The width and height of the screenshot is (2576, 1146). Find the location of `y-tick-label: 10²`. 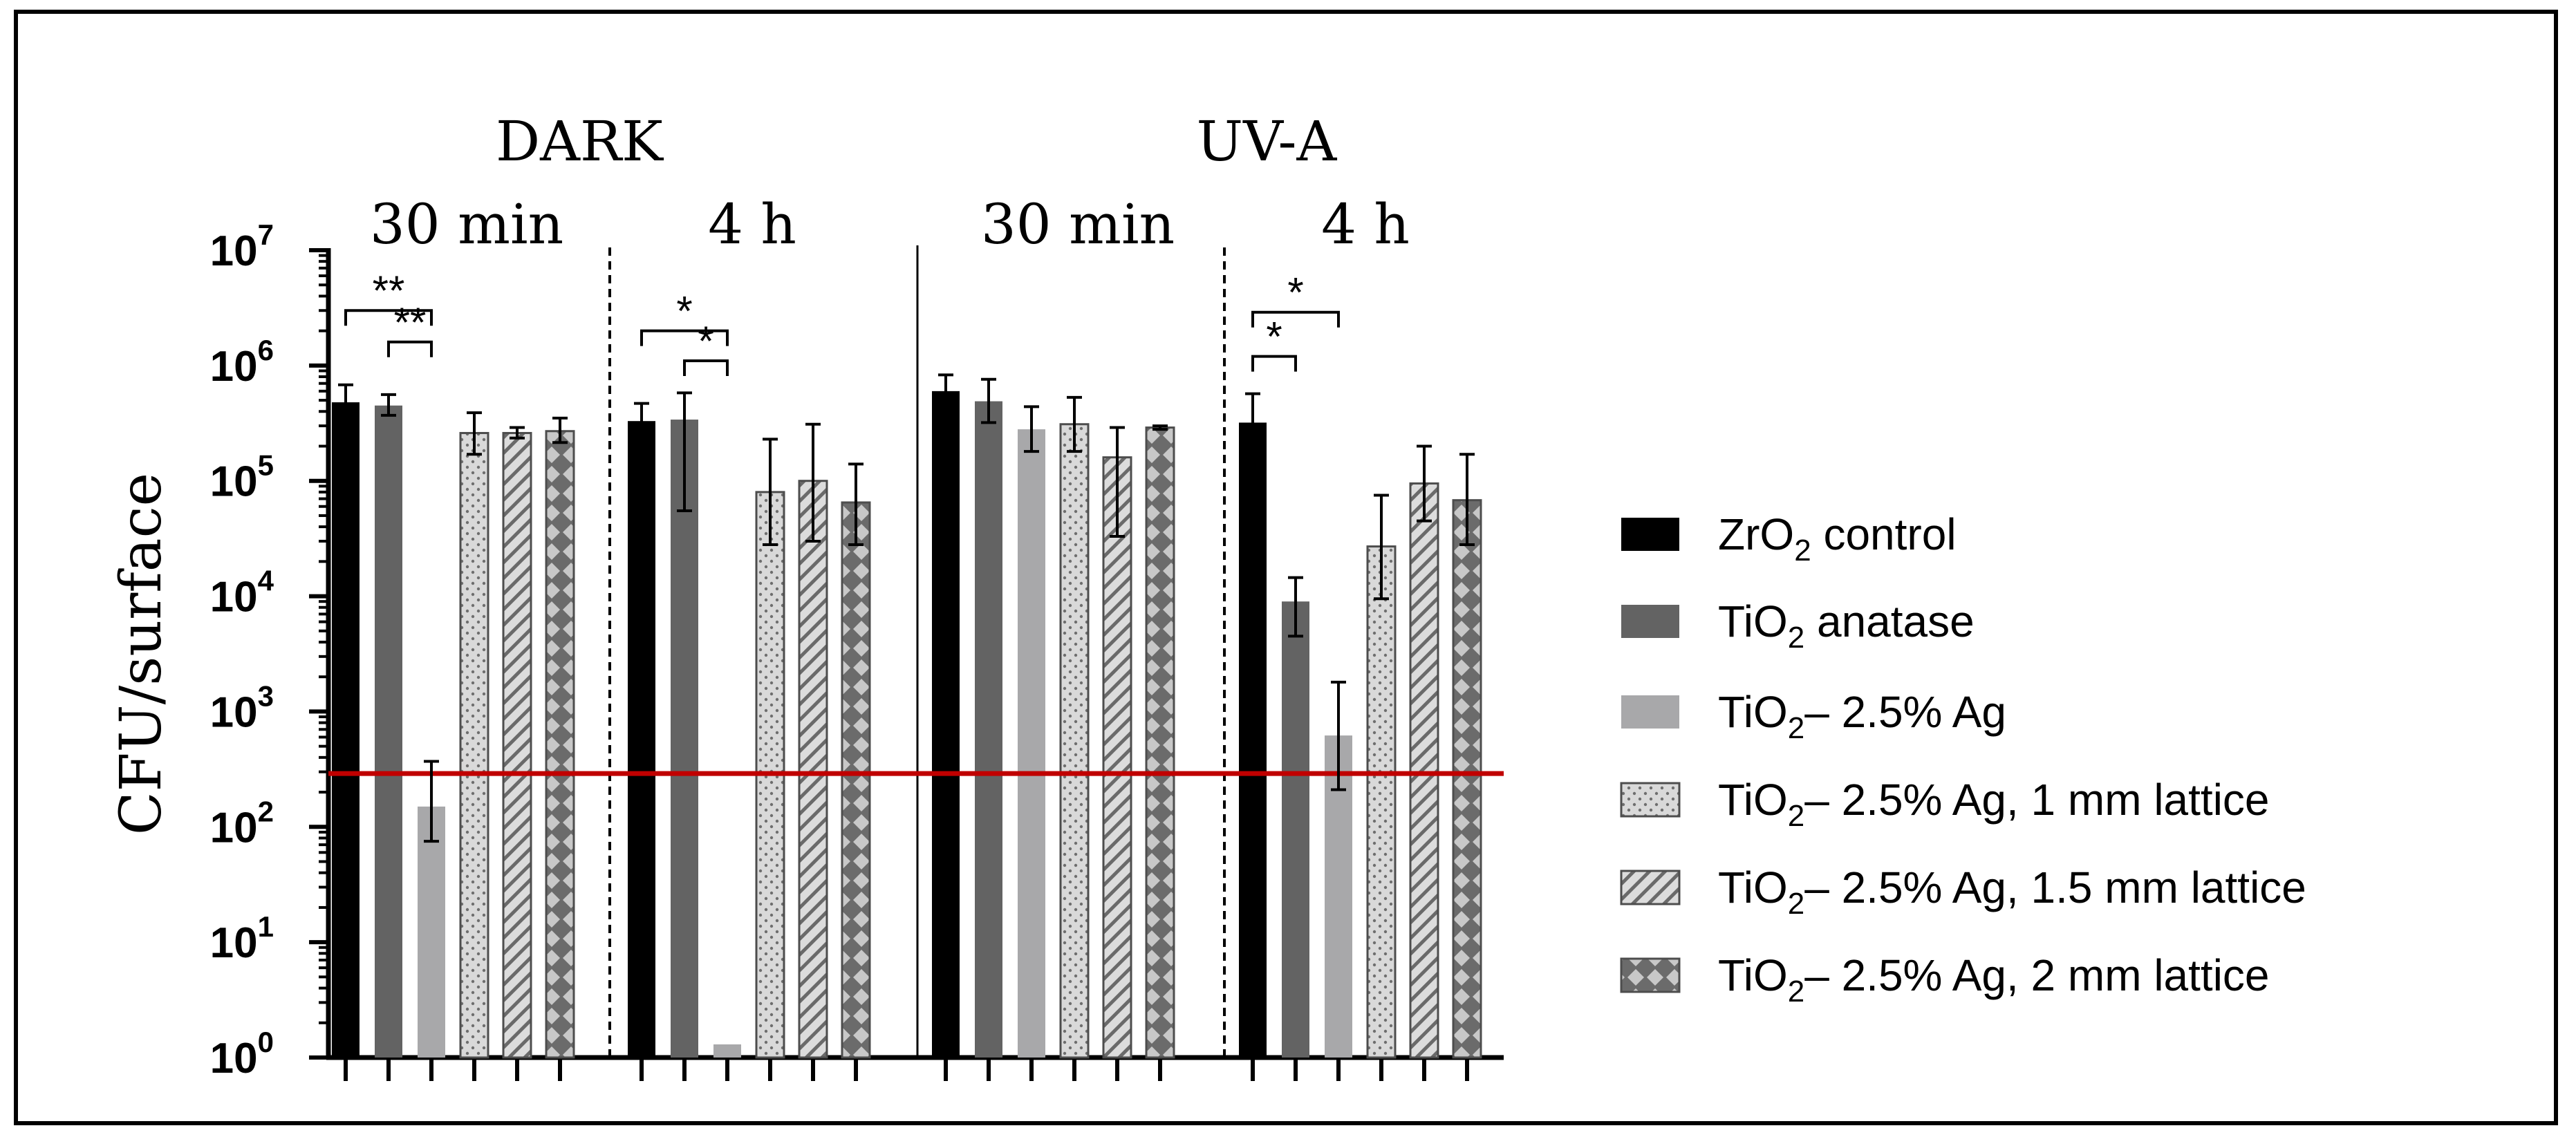

y-tick-label: 10² is located at coordinates (242, 823).